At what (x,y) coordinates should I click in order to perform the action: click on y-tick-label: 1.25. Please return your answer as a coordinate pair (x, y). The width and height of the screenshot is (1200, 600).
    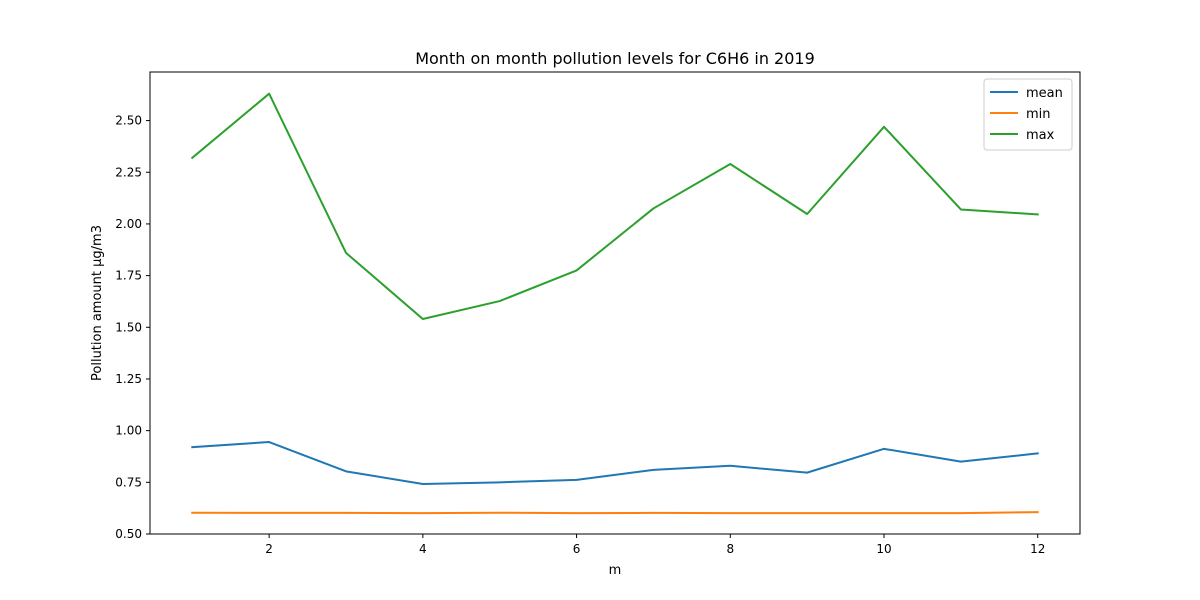
    Looking at the image, I should click on (128, 379).